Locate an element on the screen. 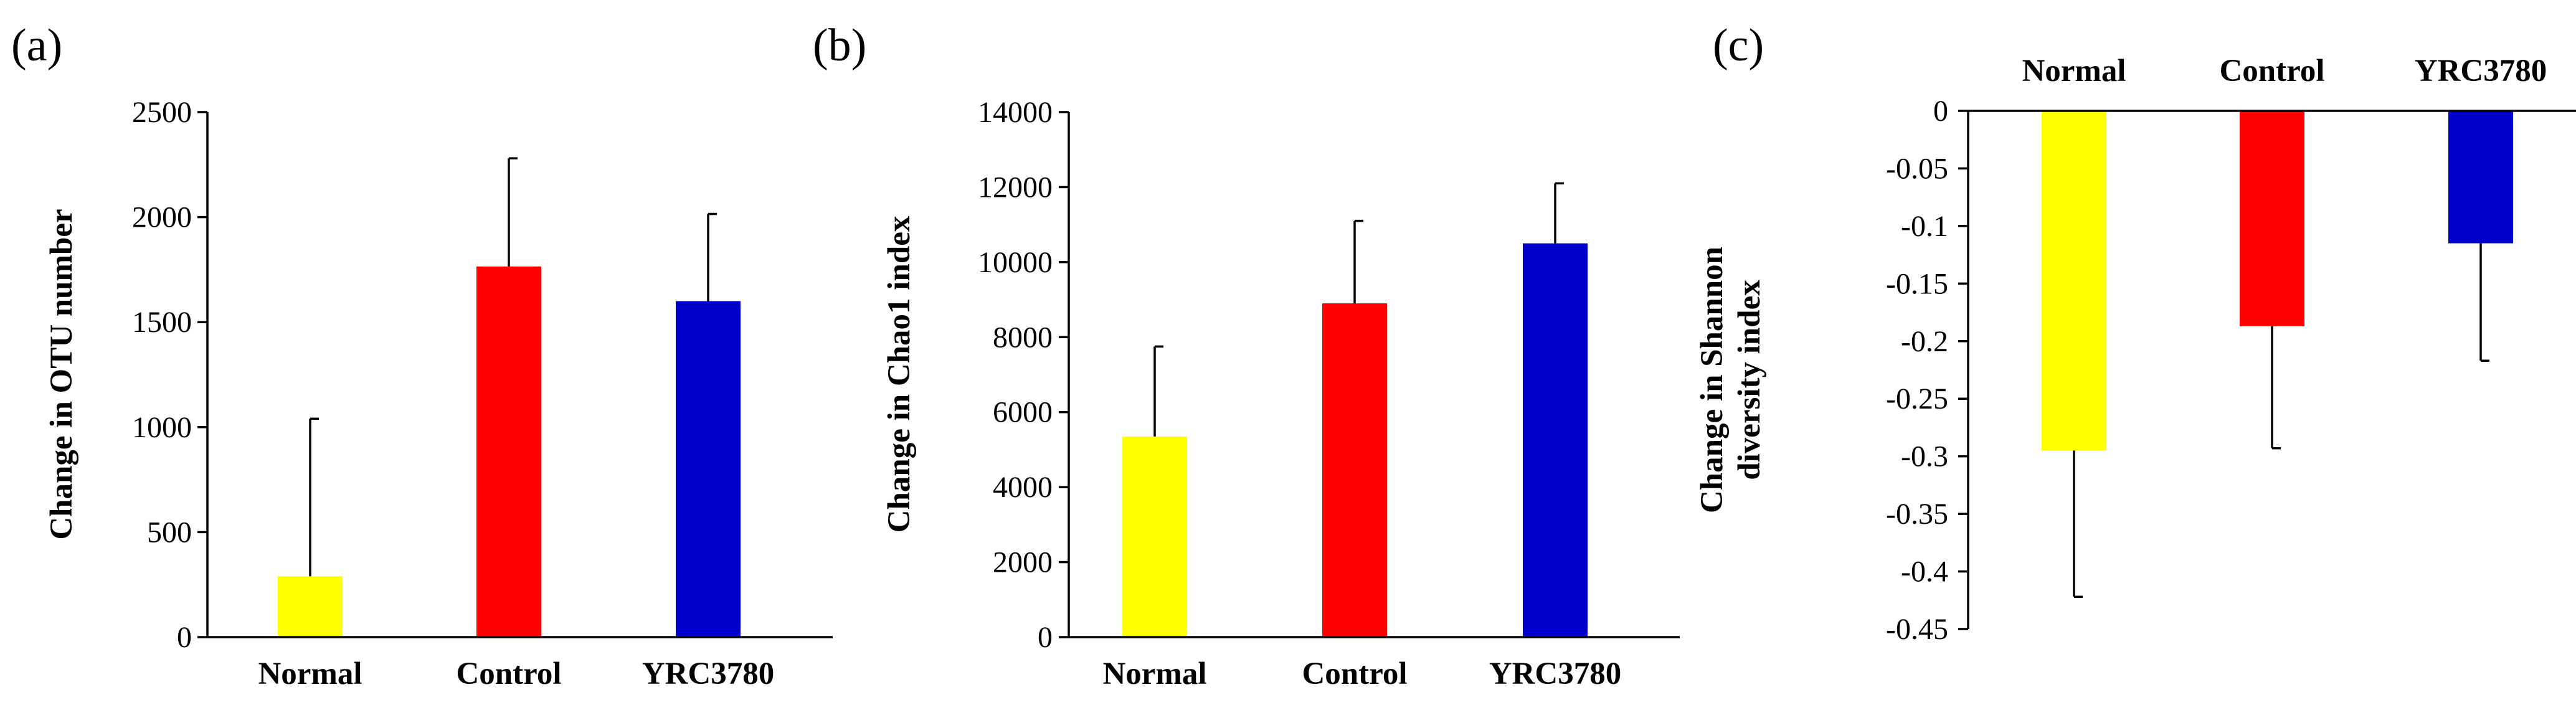  y-tick-label: 2500 is located at coordinates (162, 113).